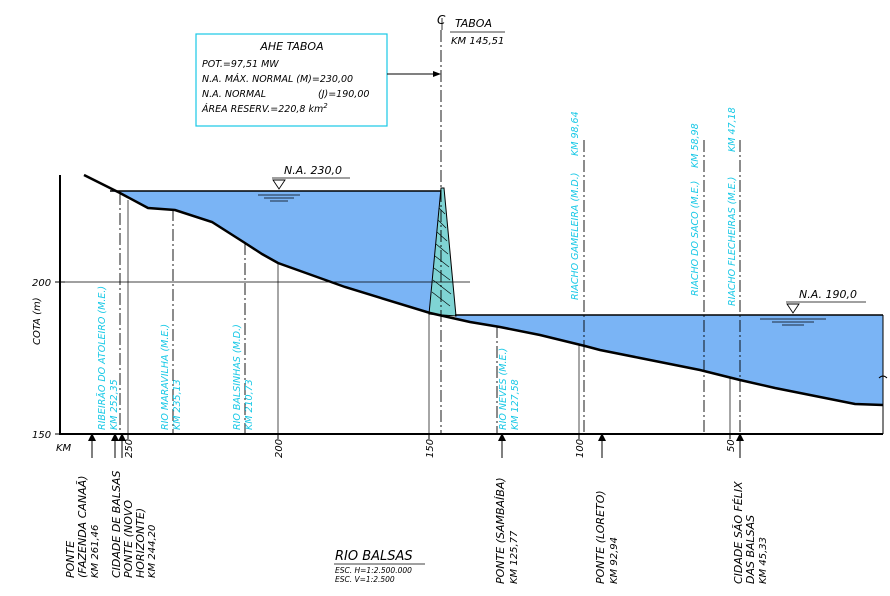 Image resolution: width=890 pixels, height=596 pixels. I want to click on break-mark, so click(883, 377).